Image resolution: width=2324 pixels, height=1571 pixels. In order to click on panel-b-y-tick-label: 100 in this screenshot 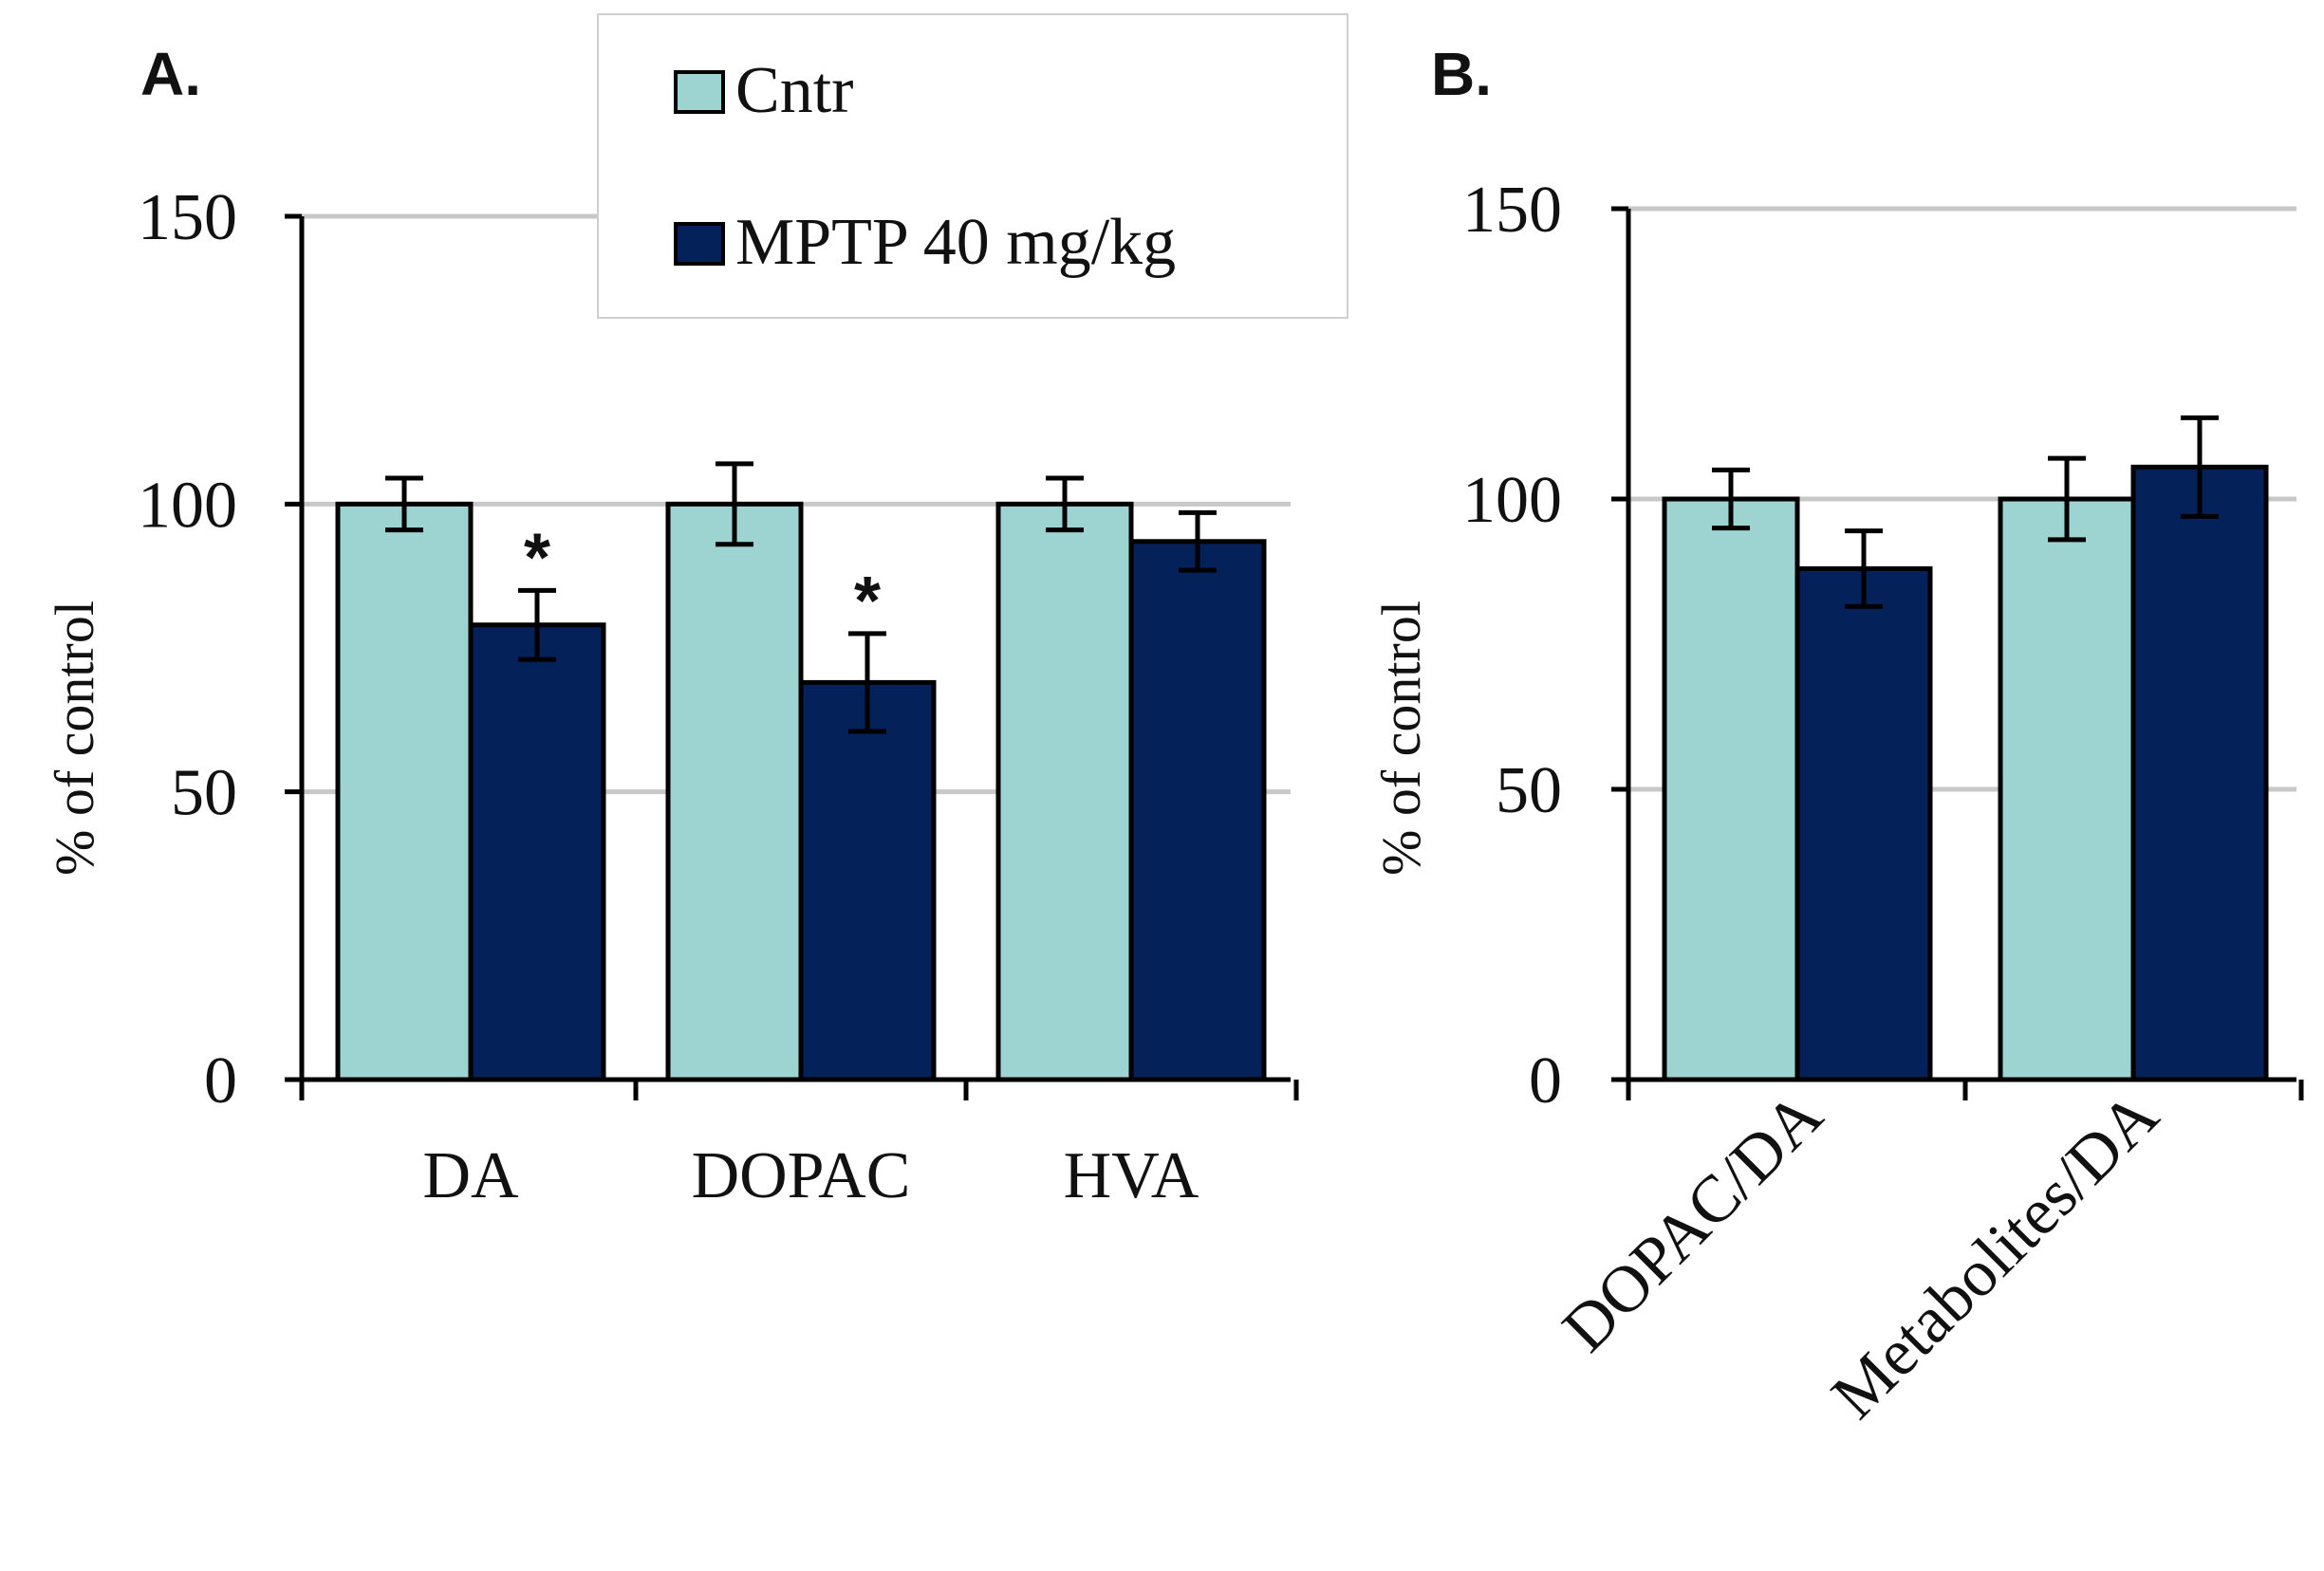, I will do `click(1512, 500)`.